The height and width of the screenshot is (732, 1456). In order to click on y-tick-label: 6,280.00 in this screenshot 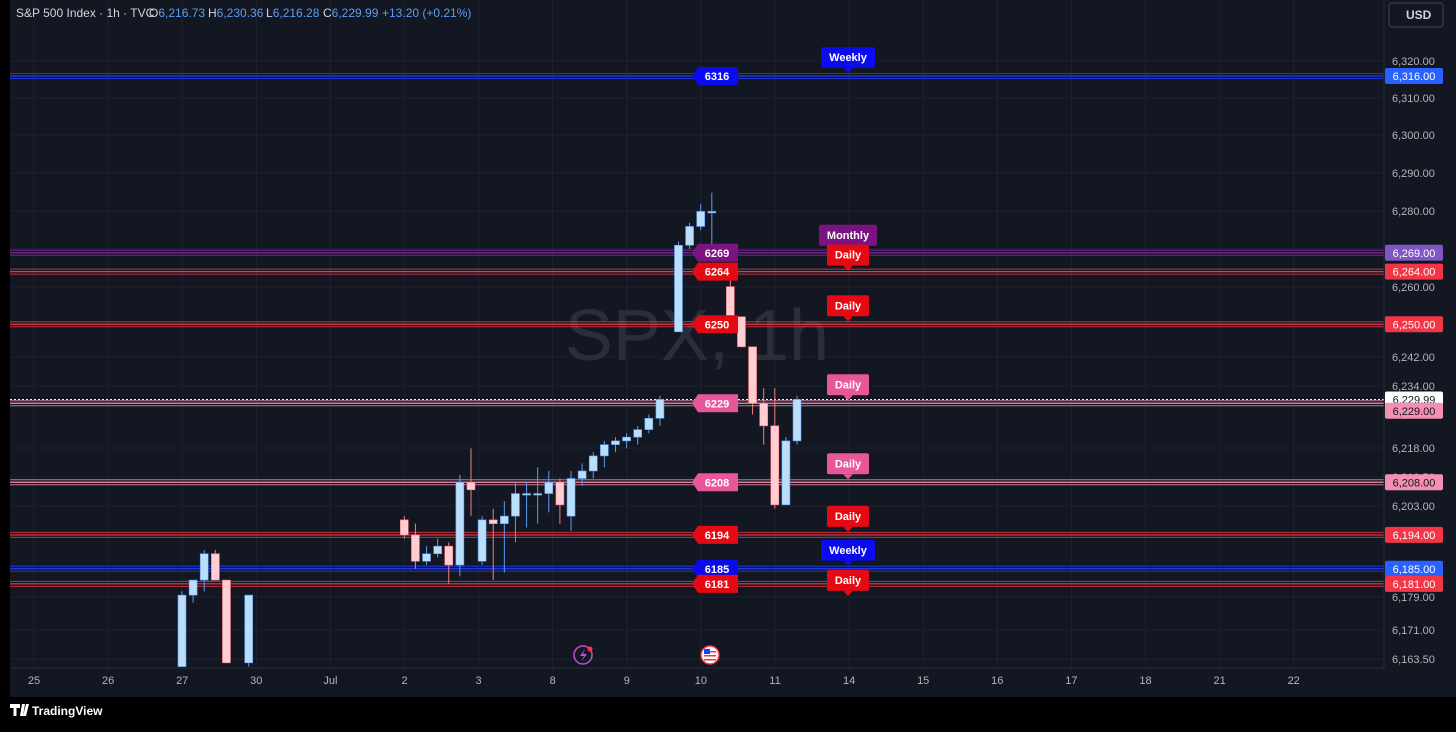, I will do `click(1413, 212)`.